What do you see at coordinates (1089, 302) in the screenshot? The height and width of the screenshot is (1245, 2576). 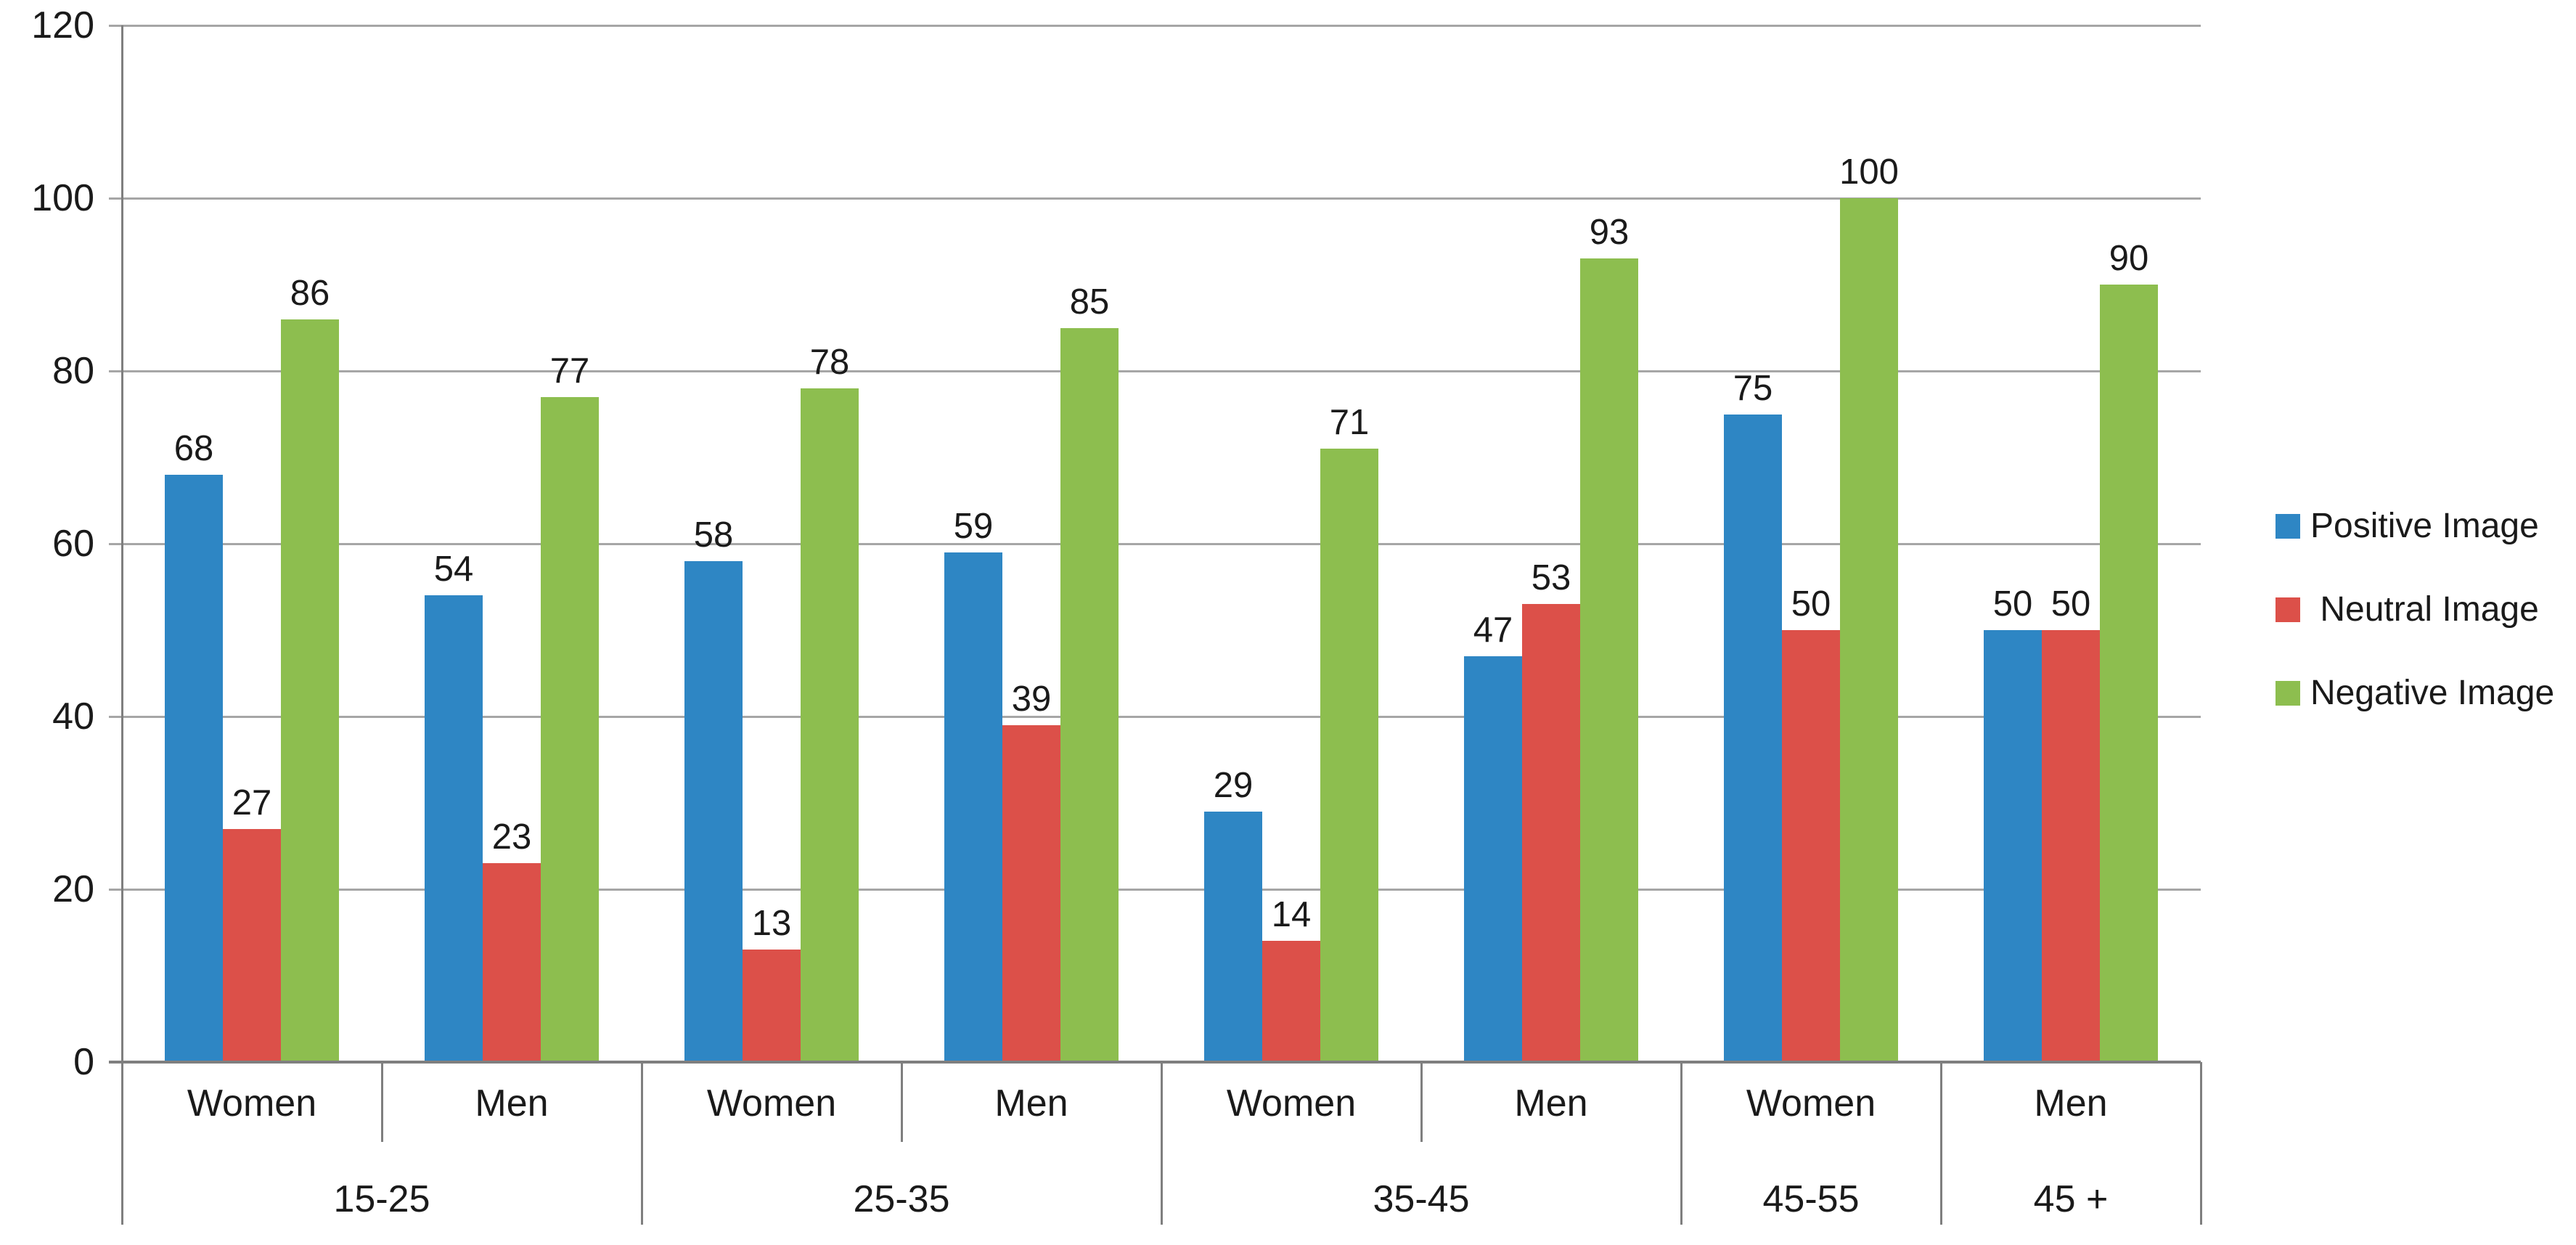 I see `bar-value-label: 85` at bounding box center [1089, 302].